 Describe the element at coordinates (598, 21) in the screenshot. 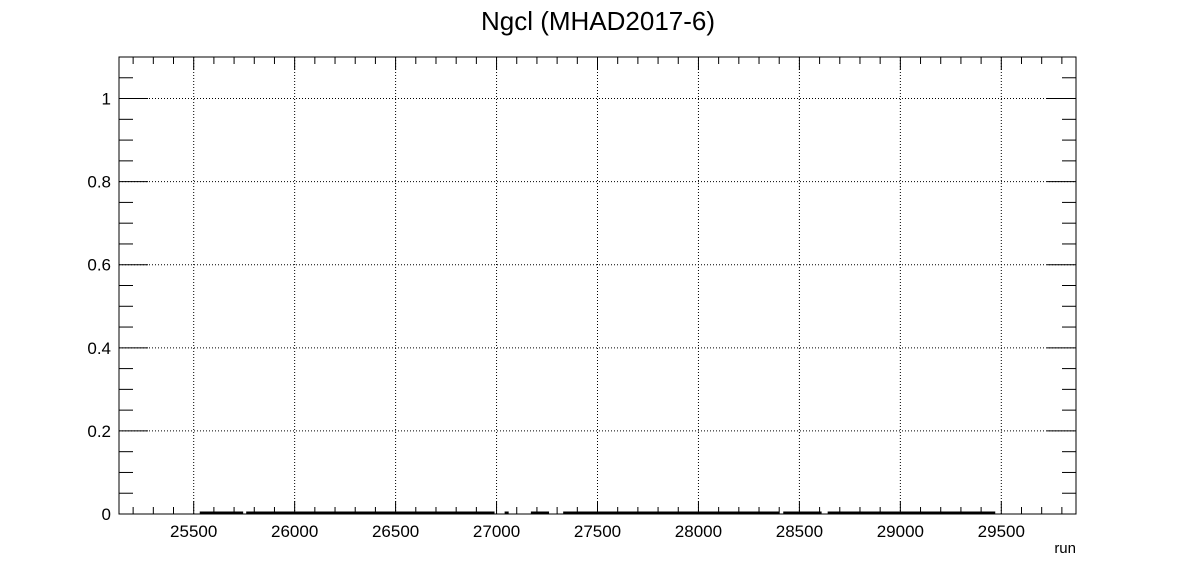

I see `chart-title: Ngcl (MHAD2017-6)` at that location.